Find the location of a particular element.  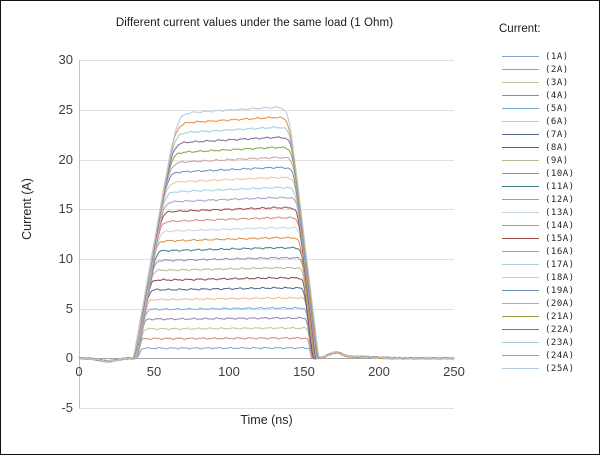

y-tick-label-25: 25 is located at coordinates (65, 109).